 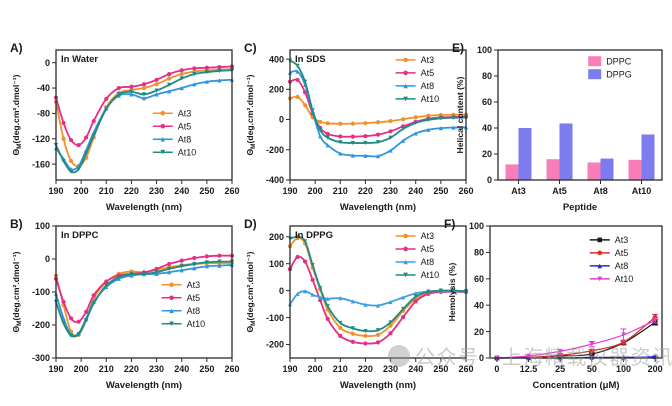 What do you see at coordinates (580, 207) in the screenshot?
I see `x-axis-label: Peptide` at bounding box center [580, 207].